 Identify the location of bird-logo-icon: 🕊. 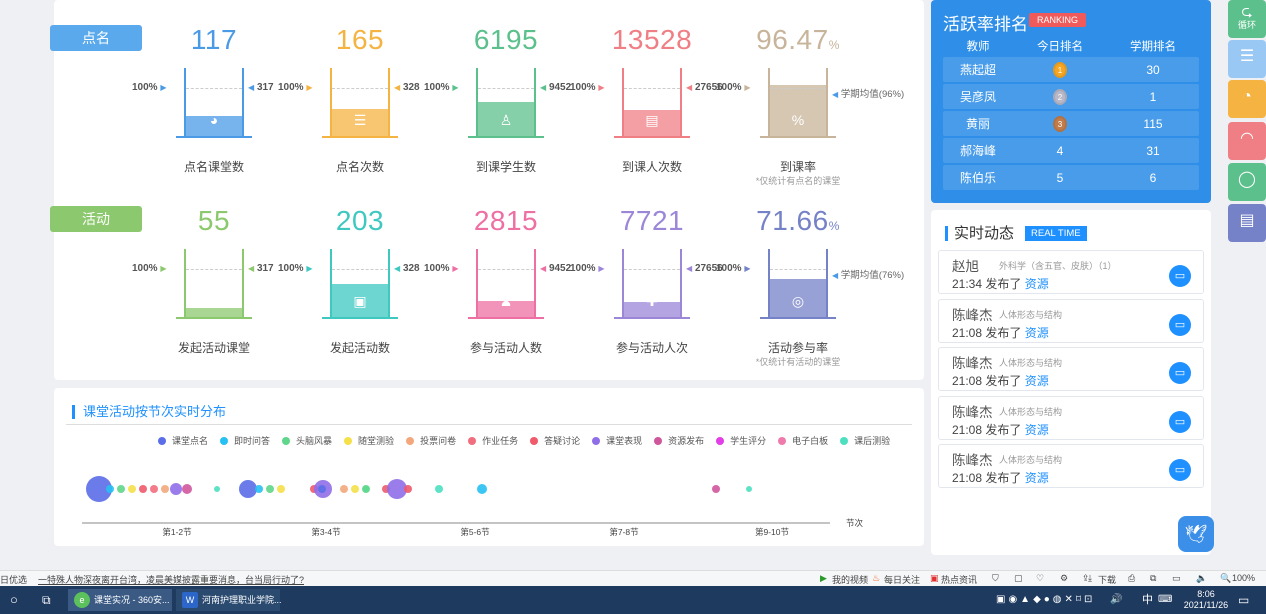
(1196, 534).